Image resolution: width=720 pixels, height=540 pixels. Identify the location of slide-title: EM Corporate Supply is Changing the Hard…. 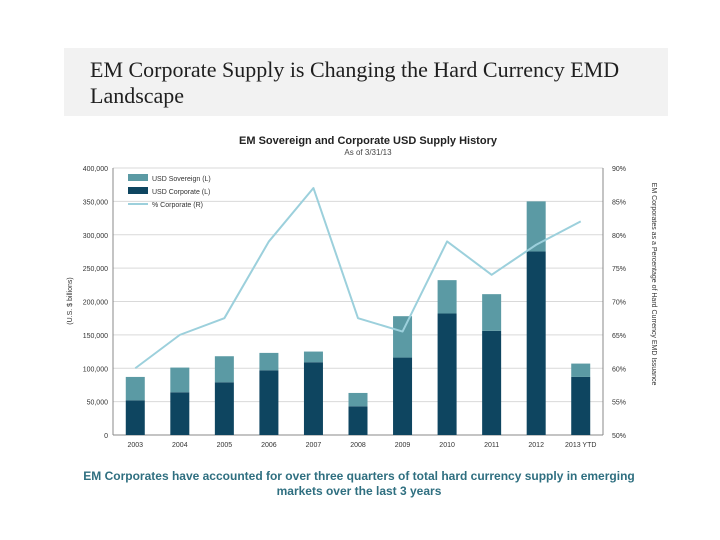
(355, 82).